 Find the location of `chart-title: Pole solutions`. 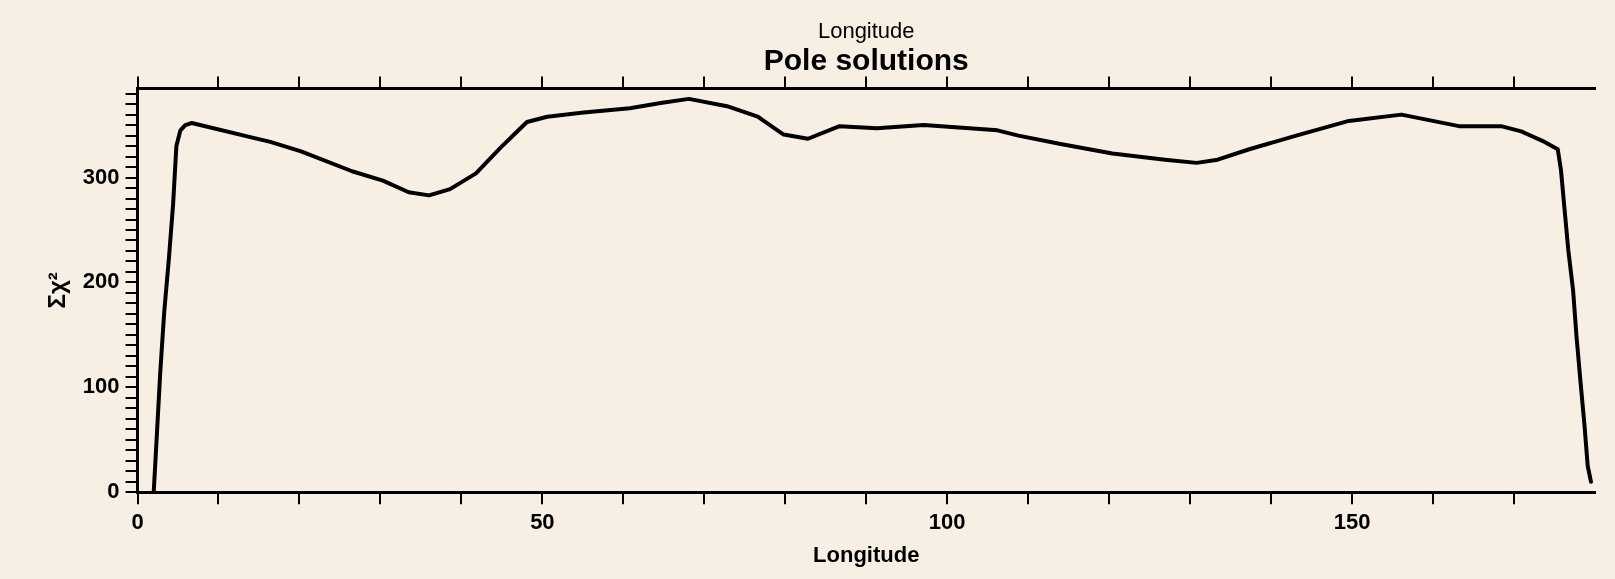

chart-title: Pole solutions is located at coordinates (866, 59).